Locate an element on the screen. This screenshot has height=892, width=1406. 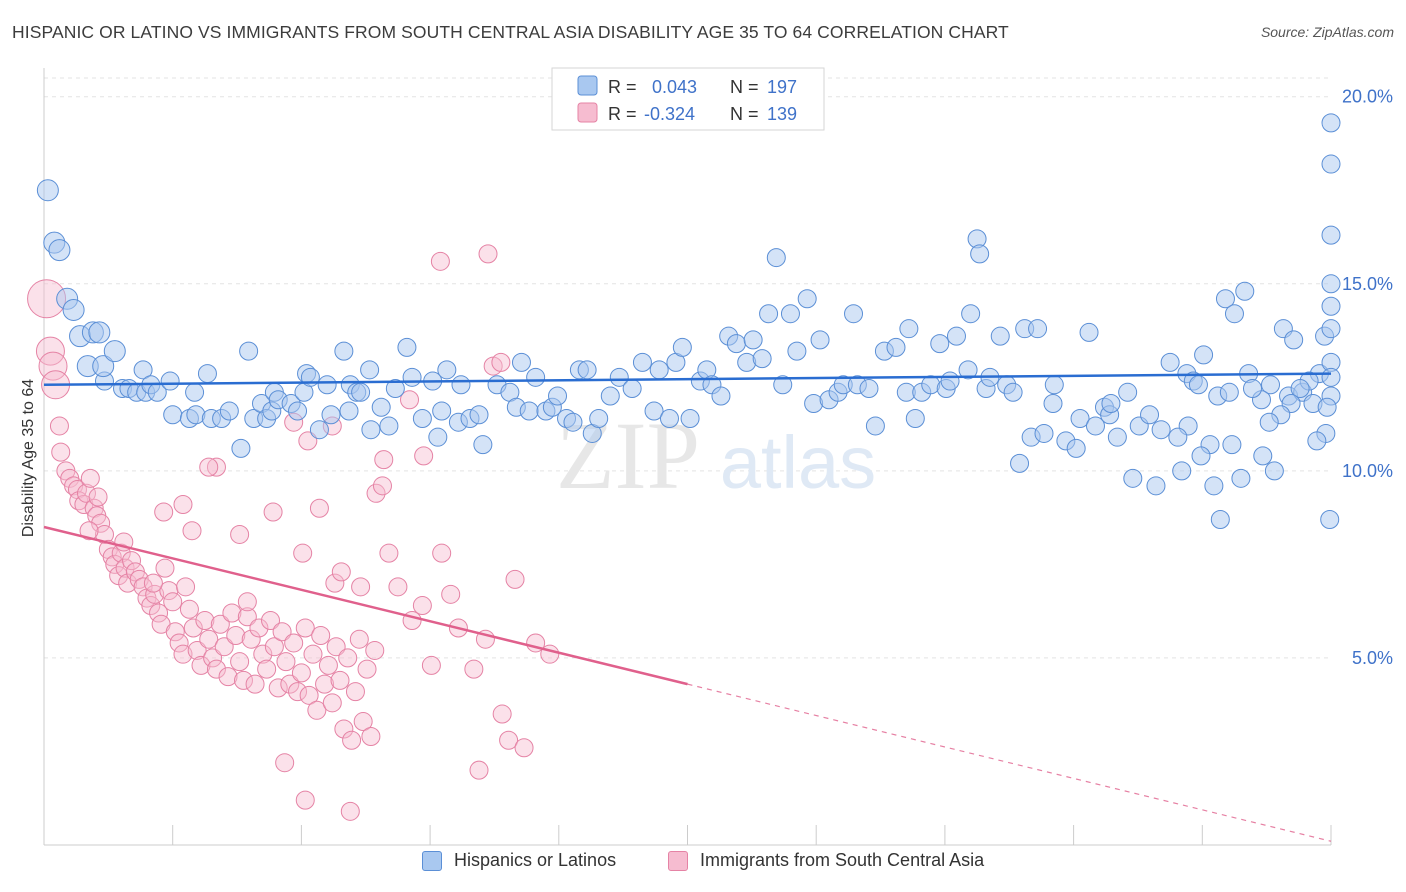
y-tick-label-0: 5.0% is located at coordinates (1372, 658).